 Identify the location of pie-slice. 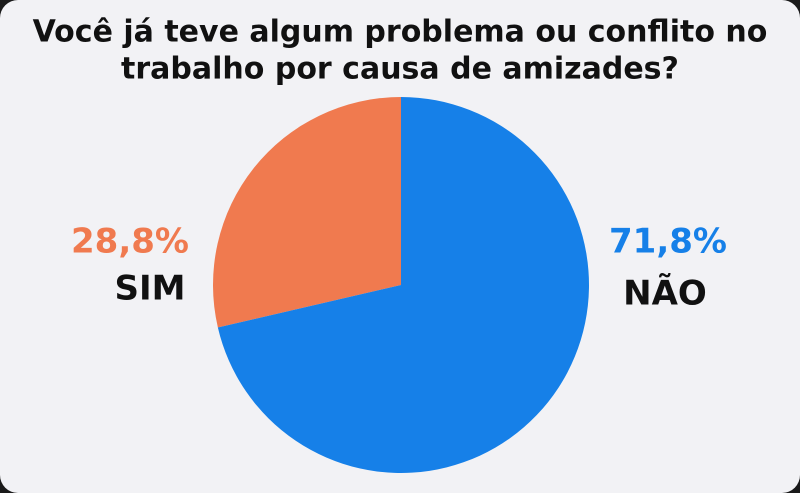
(307, 212).